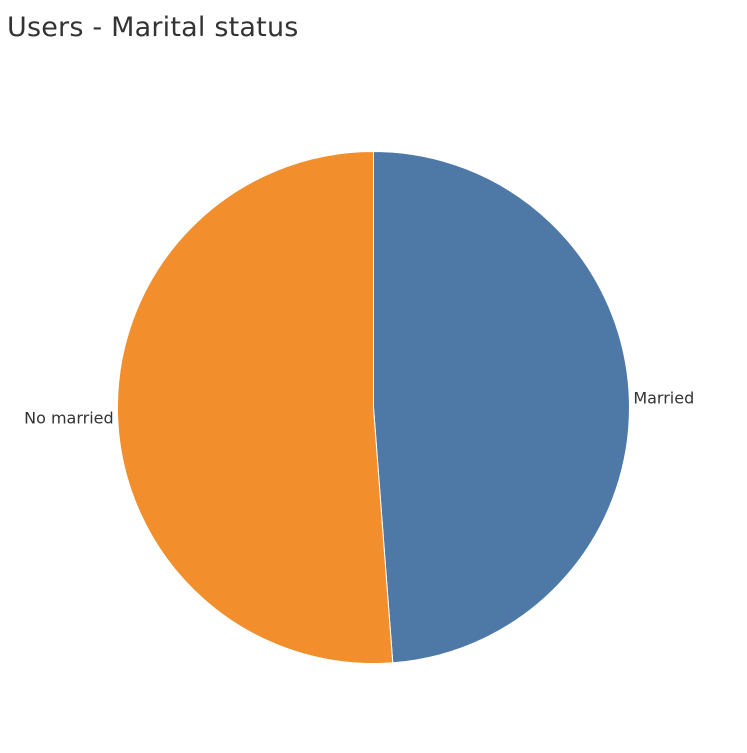  Describe the element at coordinates (663, 398) in the screenshot. I see `slice-label-married: Married` at that location.